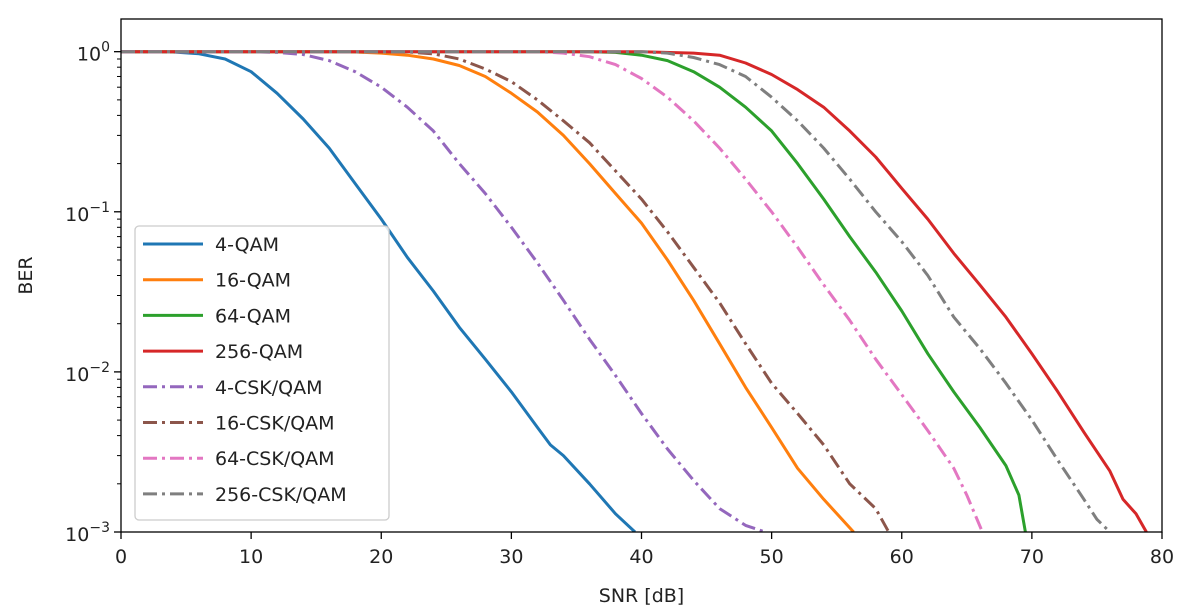 The width and height of the screenshot is (1190, 614). I want to click on x-tick-label: 60, so click(902, 557).